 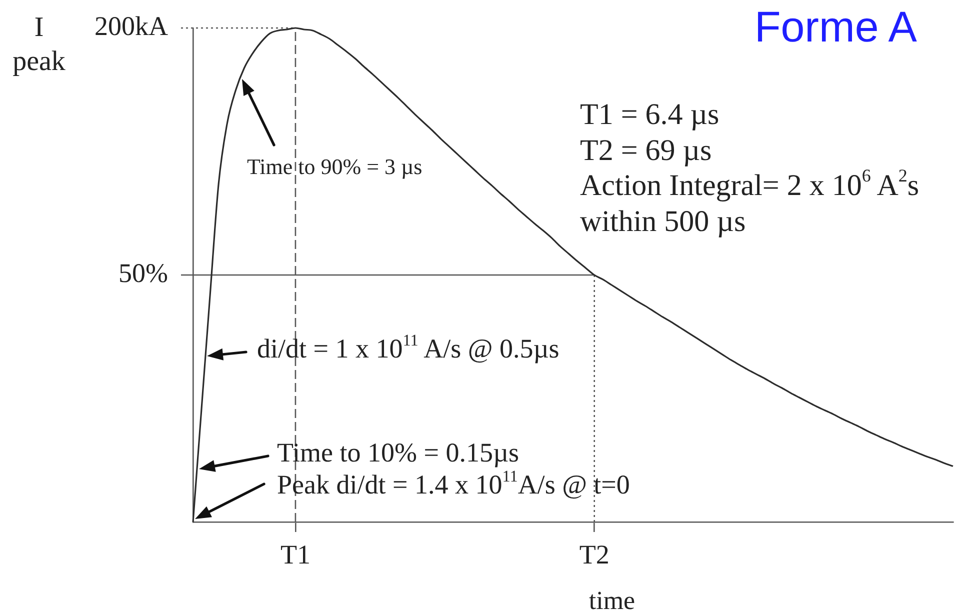 I want to click on annotation: Peak di/dt = 1.4 x 10$^{11}$A/s @ t=0, so click(x=453, y=483).